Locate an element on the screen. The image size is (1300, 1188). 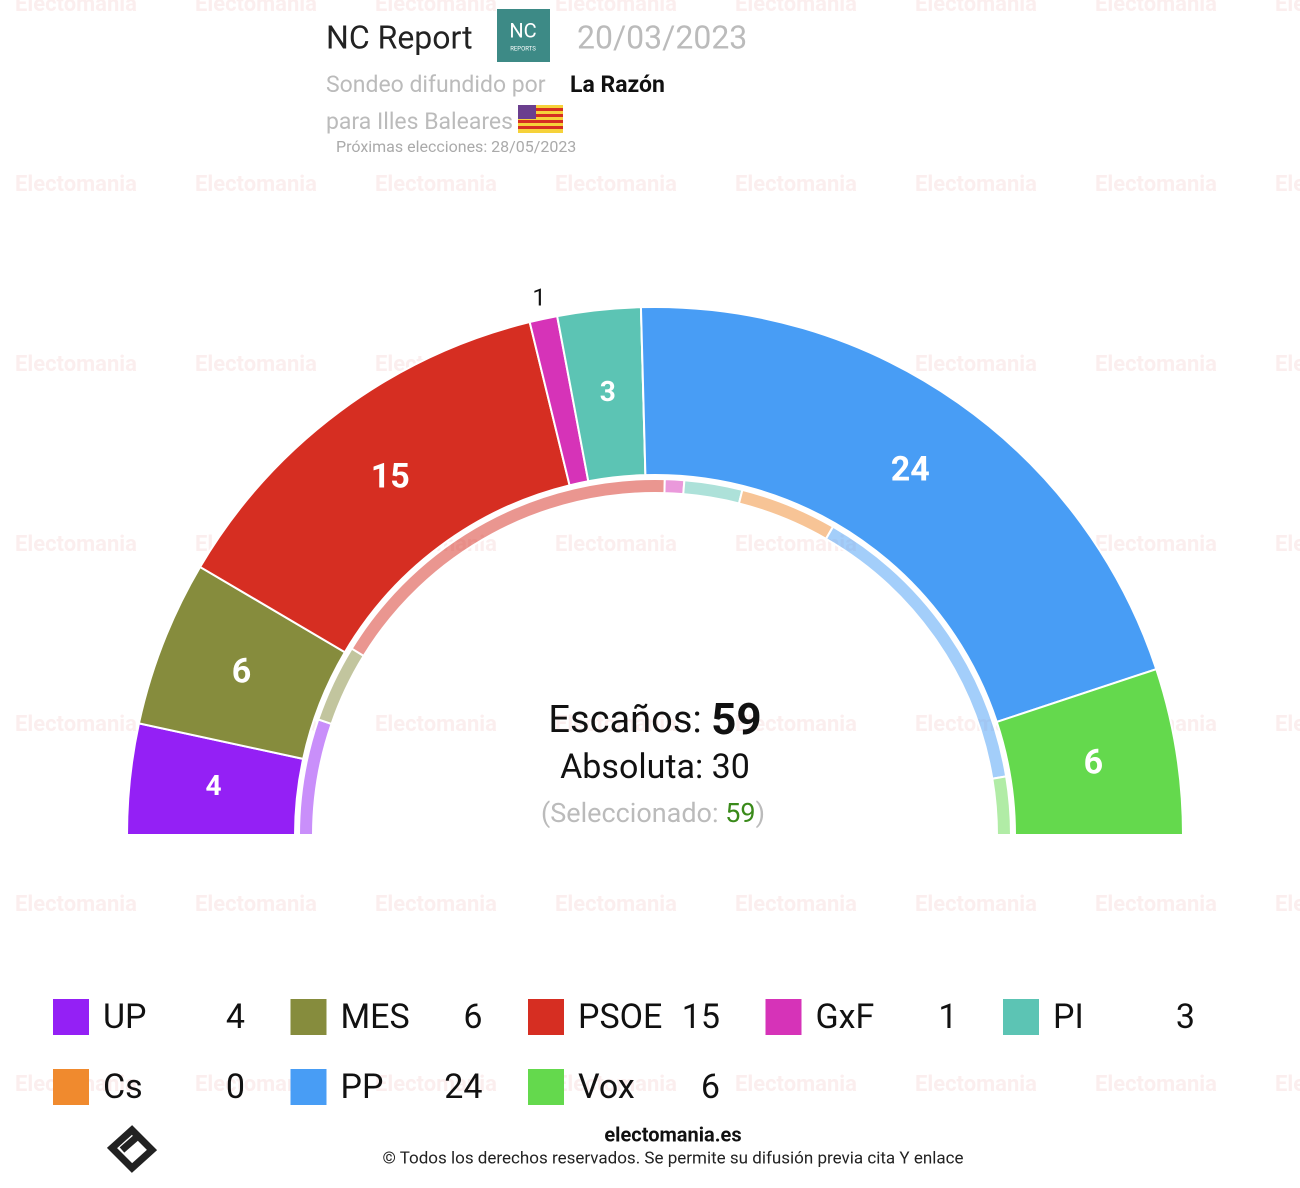
selected-value: 59 is located at coordinates (740, 813).